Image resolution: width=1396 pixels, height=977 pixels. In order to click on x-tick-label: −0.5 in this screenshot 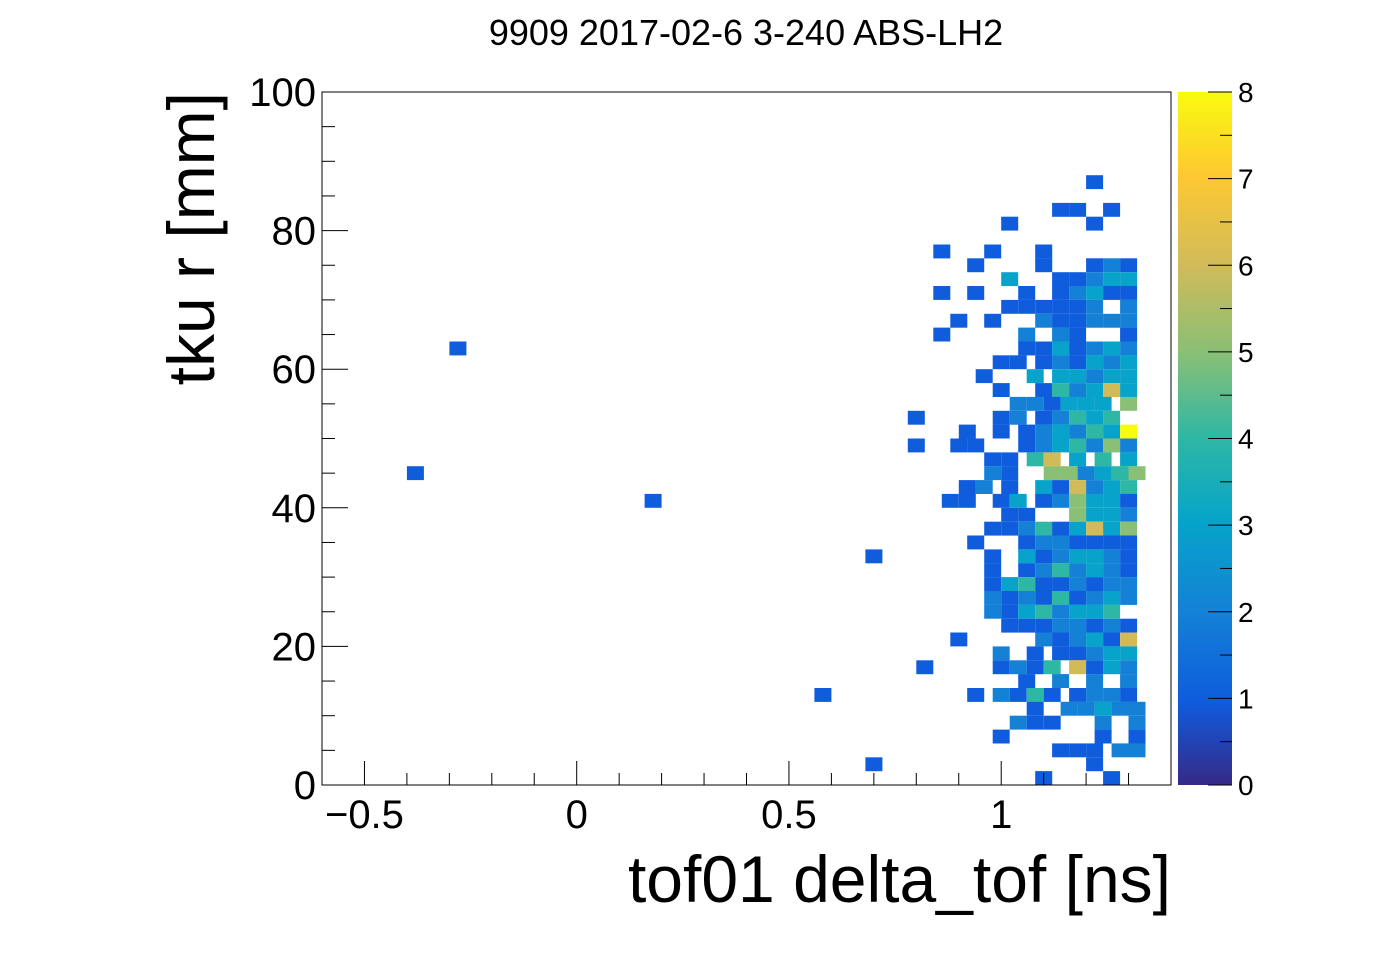, I will do `click(364, 815)`.